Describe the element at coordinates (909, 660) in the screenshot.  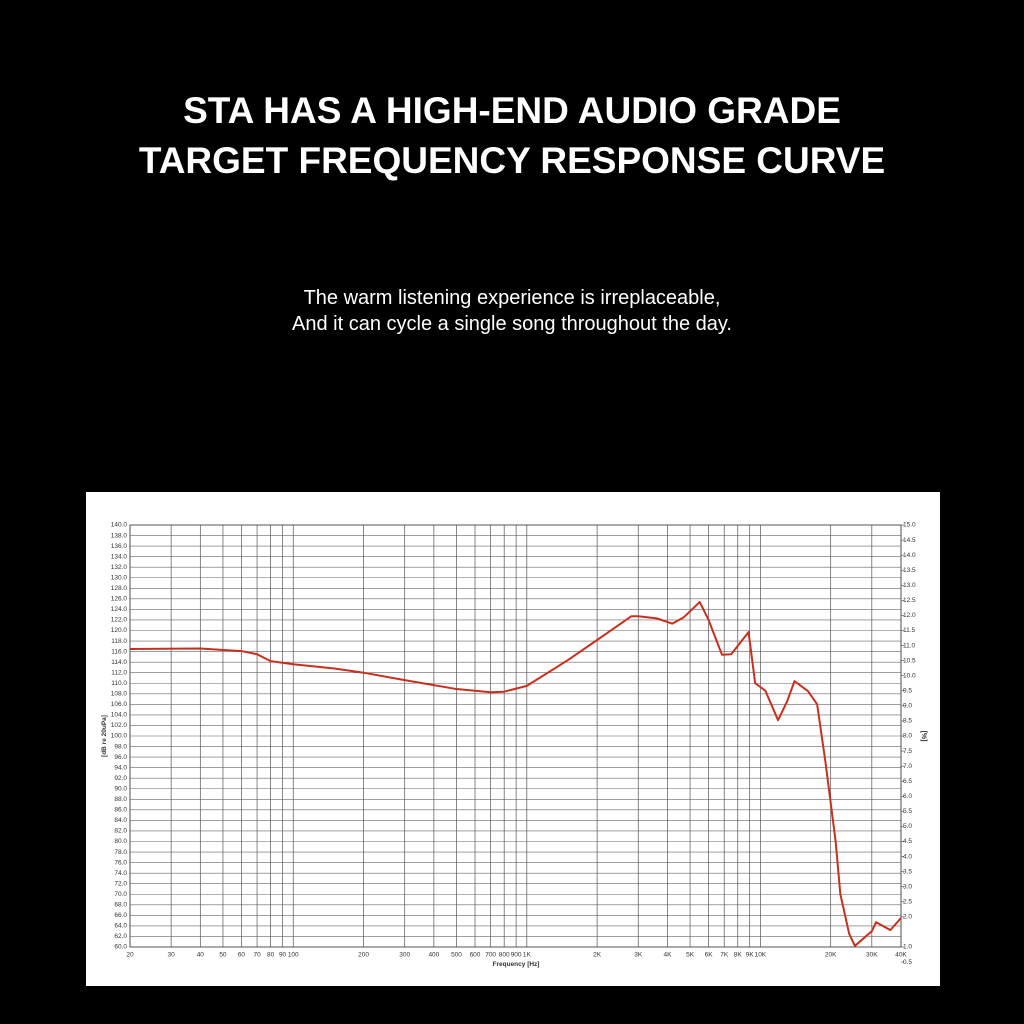
I see `y2-tick-label: 10.5` at that location.